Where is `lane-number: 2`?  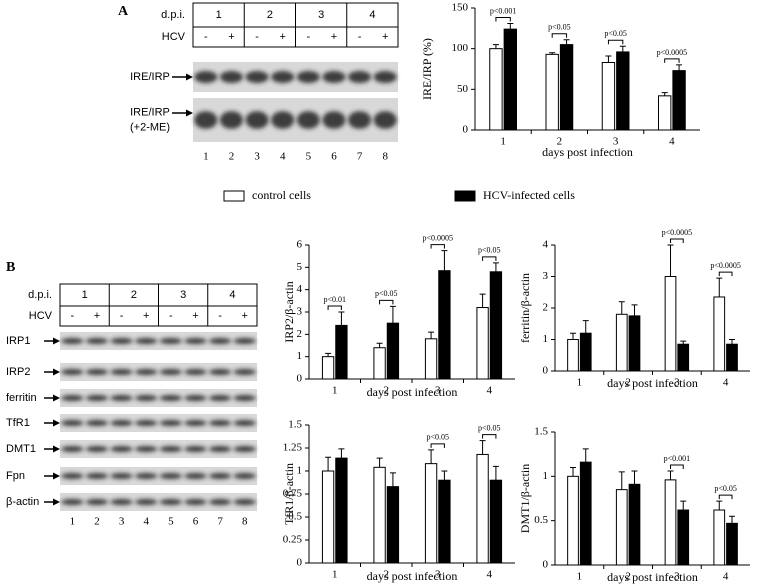 lane-number: 2 is located at coordinates (232, 157).